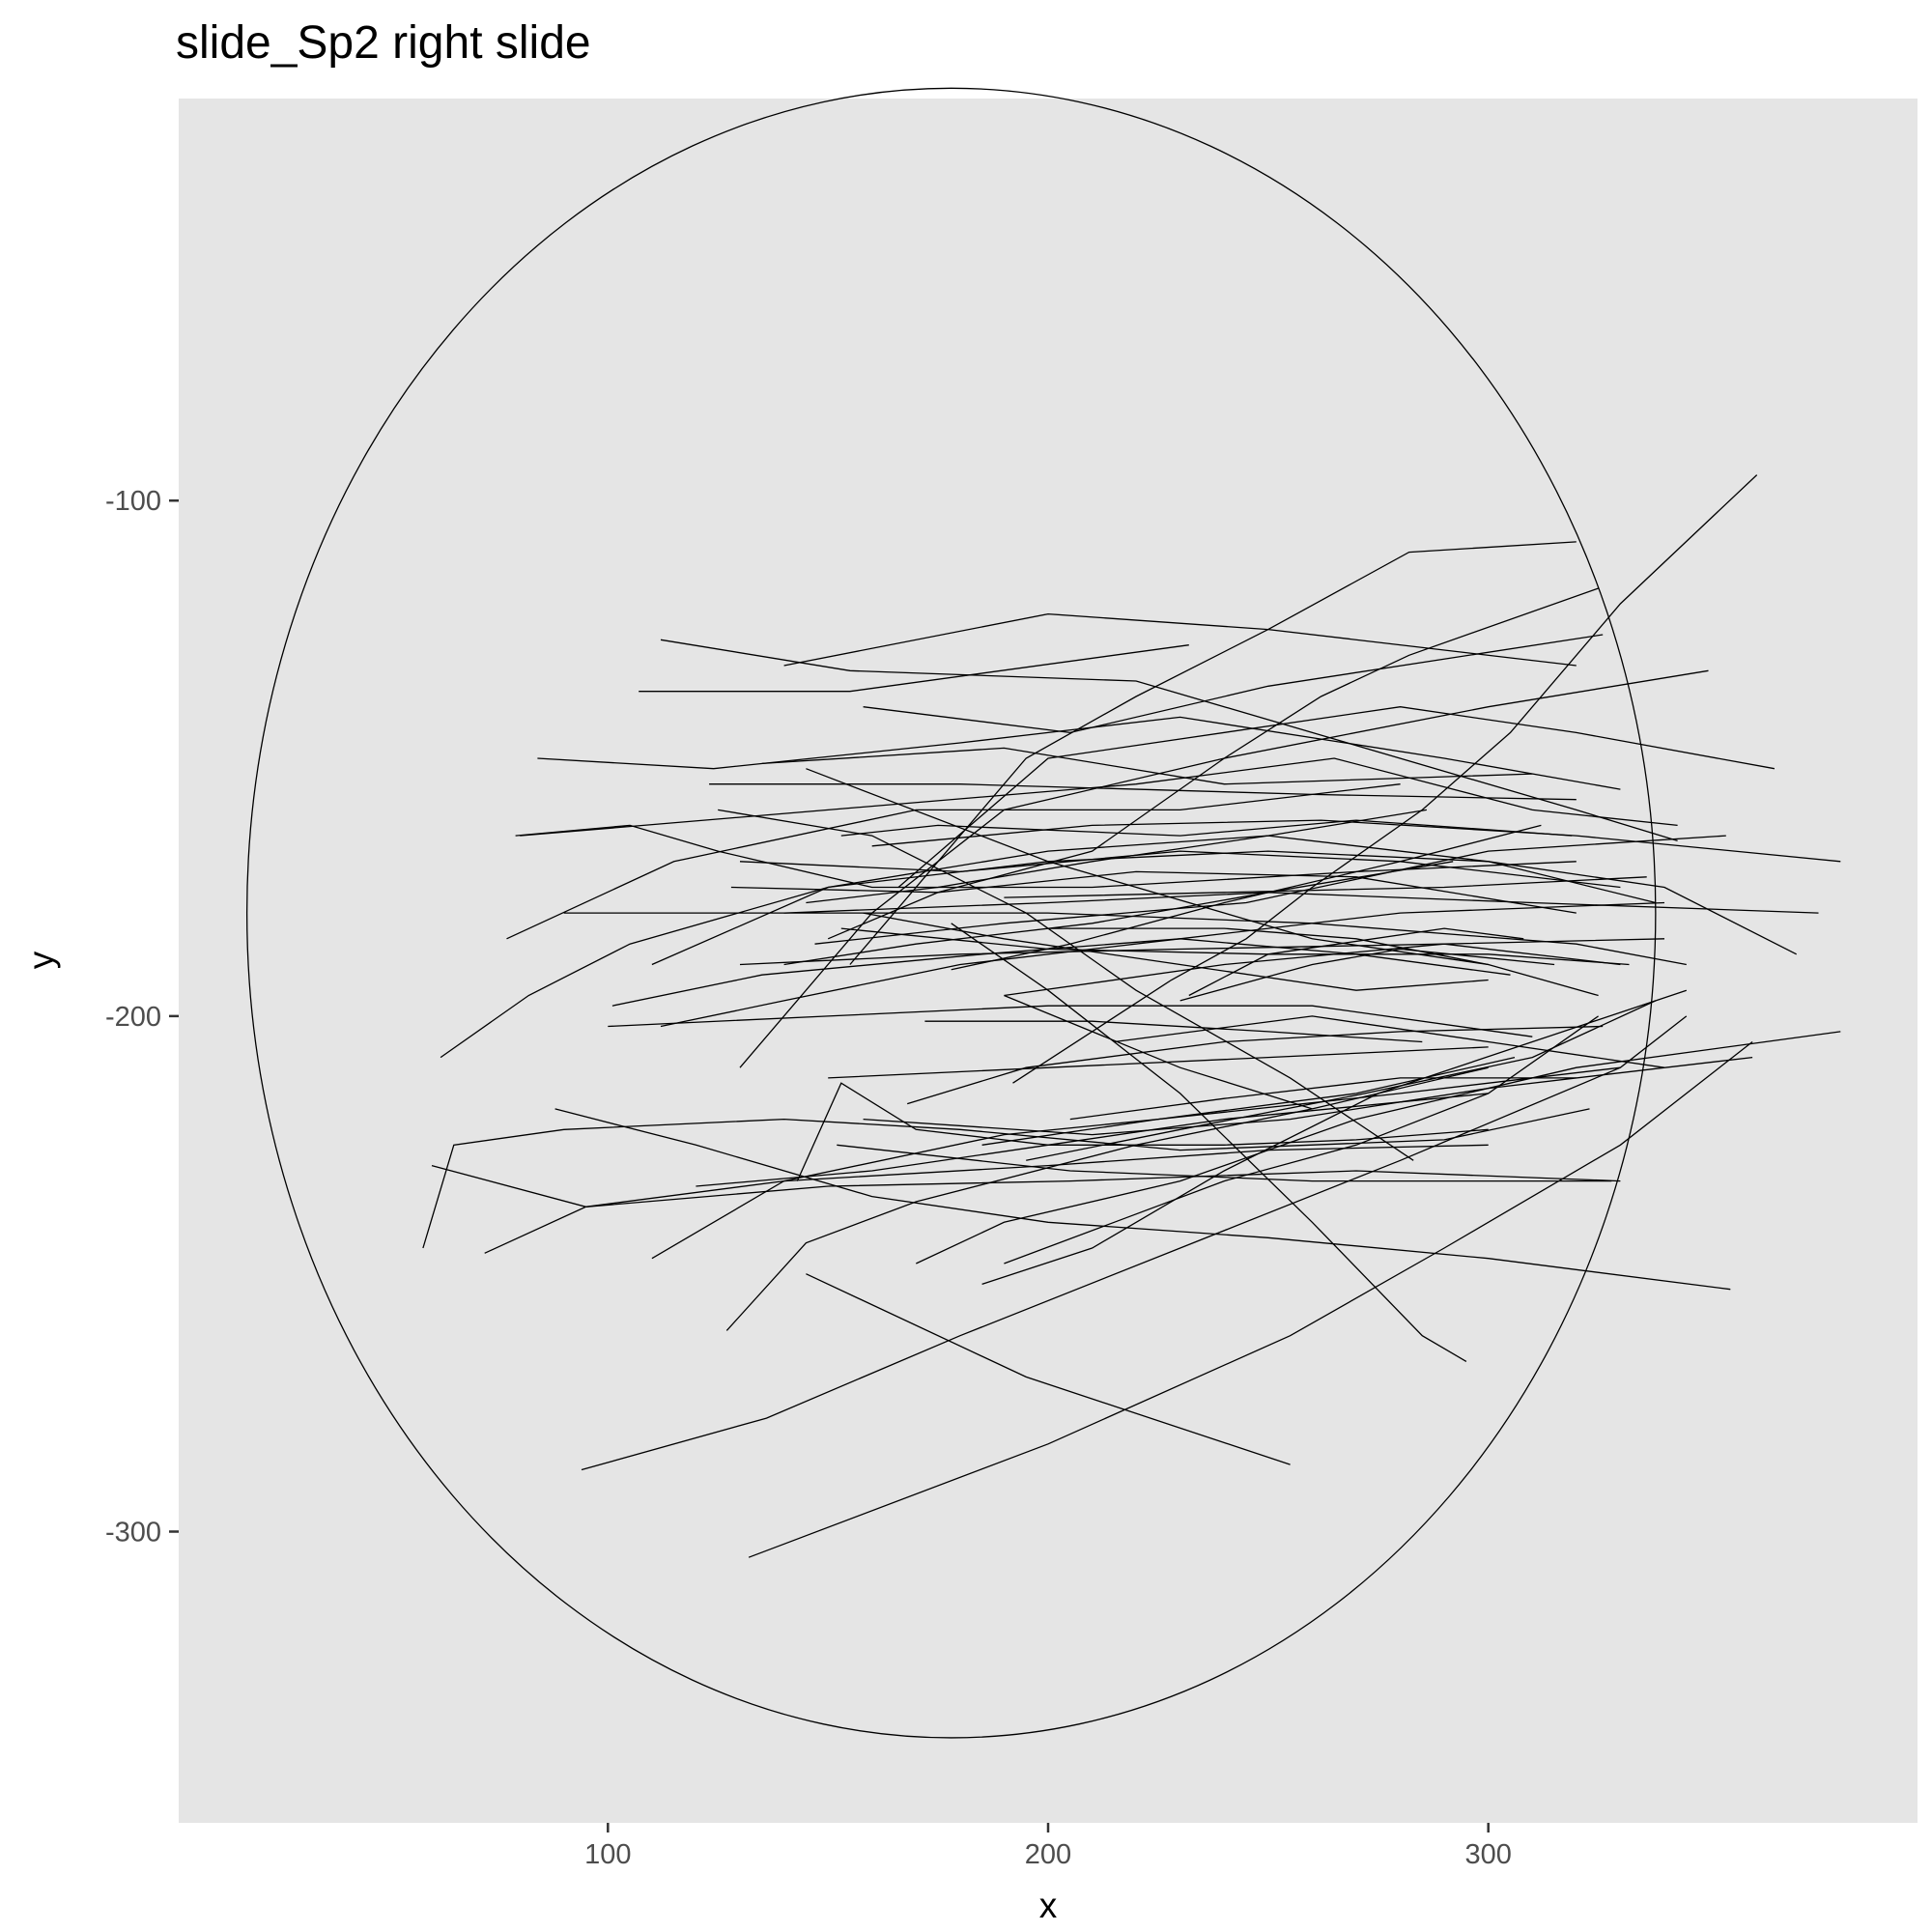 Image resolution: width=1932 pixels, height=1932 pixels. What do you see at coordinates (133, 502) in the screenshot?
I see `y-tick-label: -100` at bounding box center [133, 502].